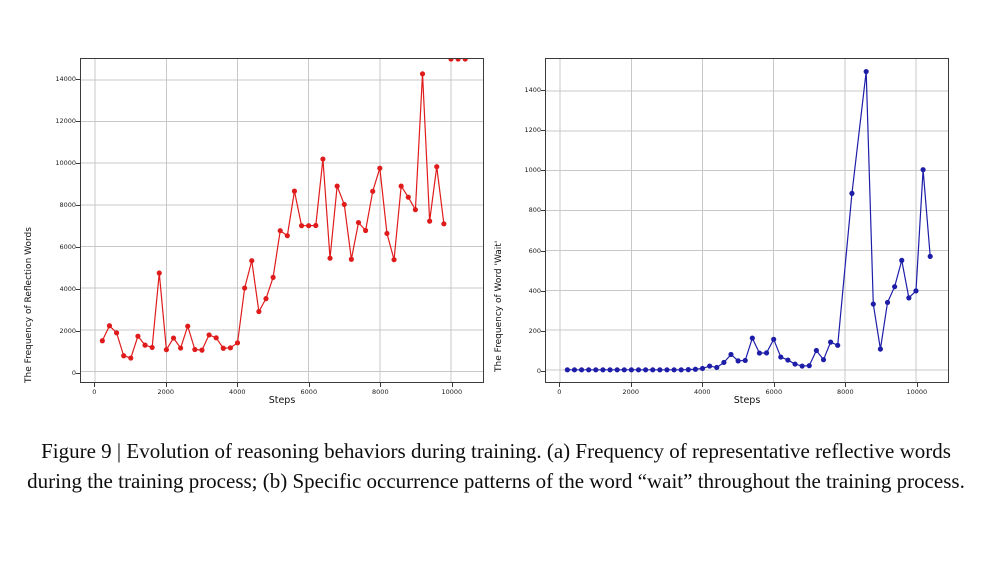  What do you see at coordinates (747, 400) in the screenshot?
I see `x-axis-label-b: Steps` at bounding box center [747, 400].